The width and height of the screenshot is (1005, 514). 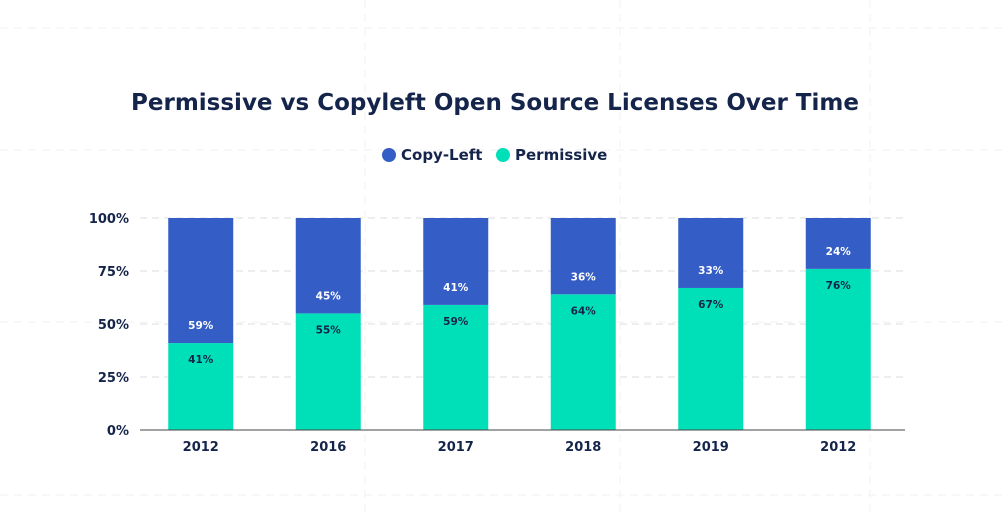 What do you see at coordinates (711, 447) in the screenshot?
I see `x-tick-label: 2019` at bounding box center [711, 447].